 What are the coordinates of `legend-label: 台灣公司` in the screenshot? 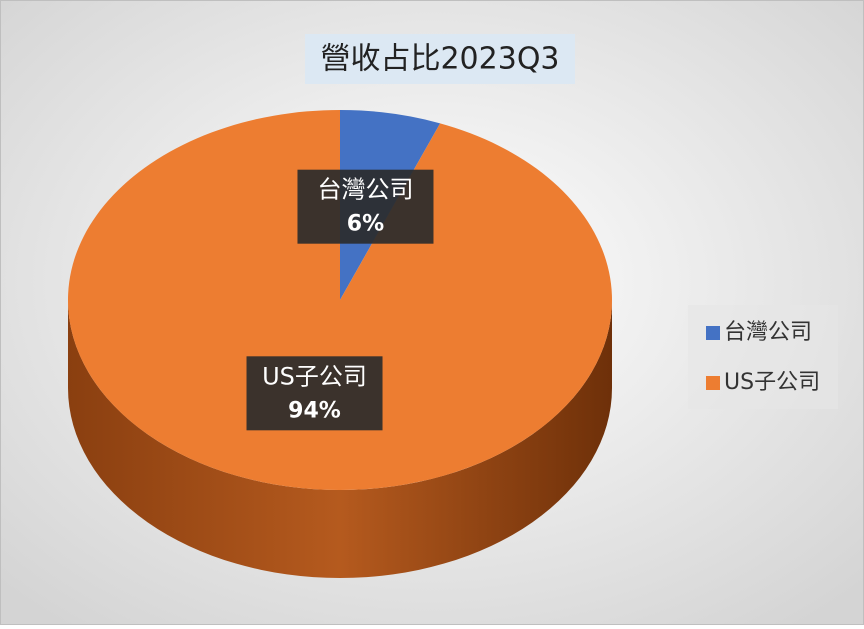 It's located at (768, 332).